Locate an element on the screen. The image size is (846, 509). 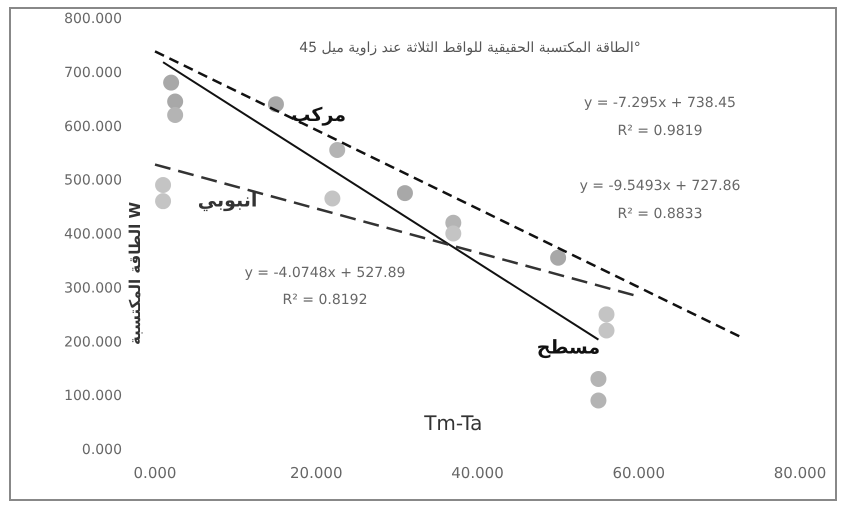
y-tick-label: 0.000 is located at coordinates (102, 450).